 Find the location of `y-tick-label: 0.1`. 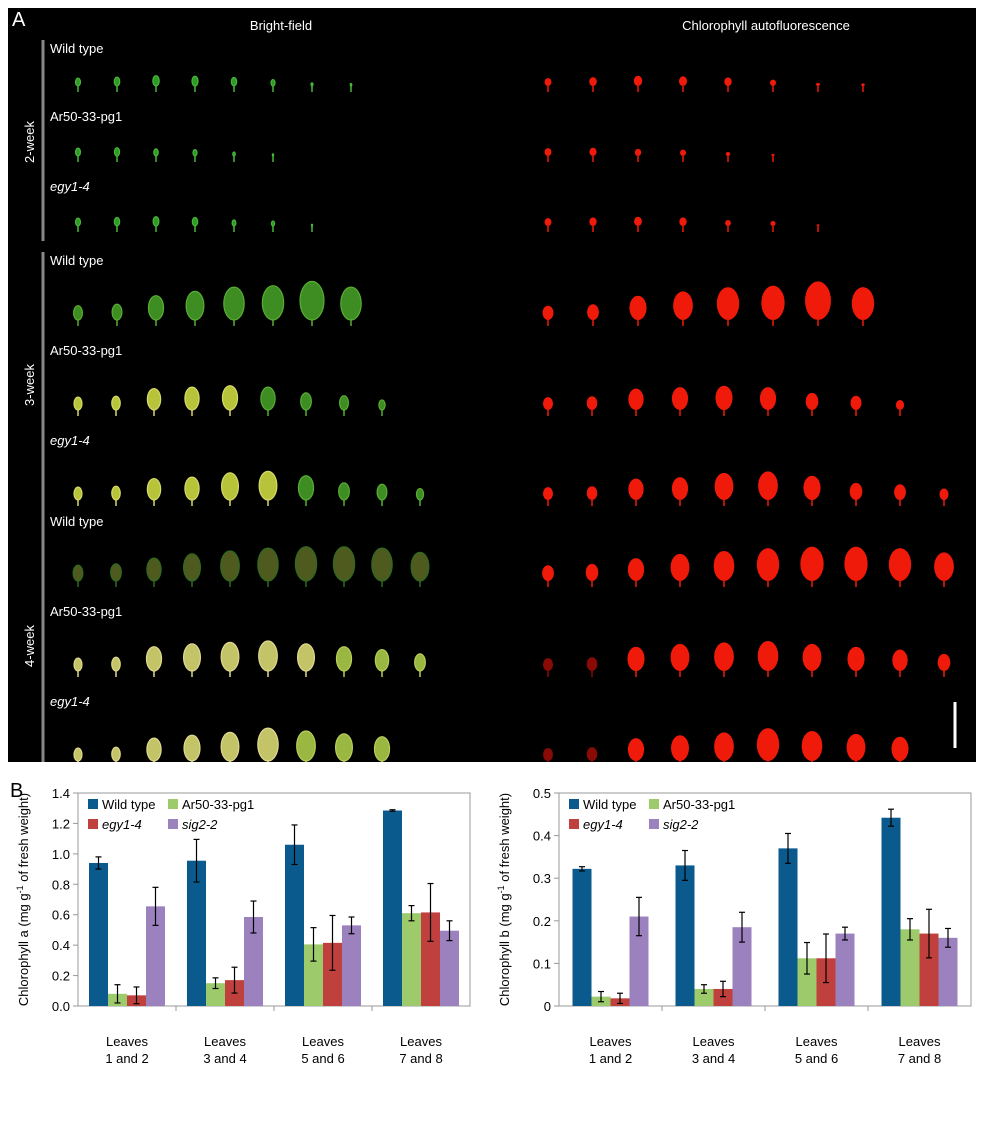

y-tick-label: 0.1 is located at coordinates (542, 963).